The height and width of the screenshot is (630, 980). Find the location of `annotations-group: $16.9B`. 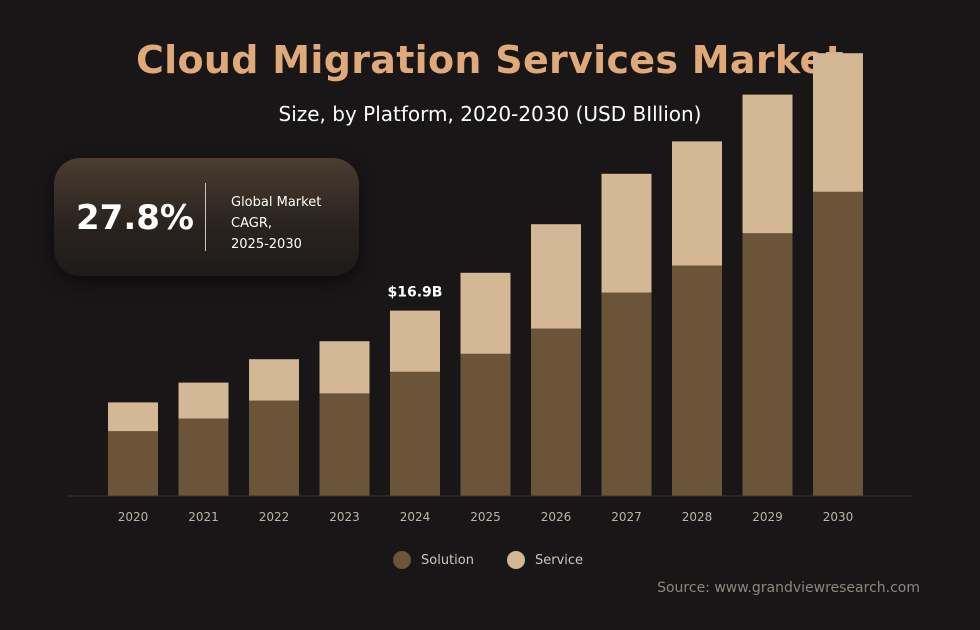

annotations-group: $16.9B is located at coordinates (415, 293).